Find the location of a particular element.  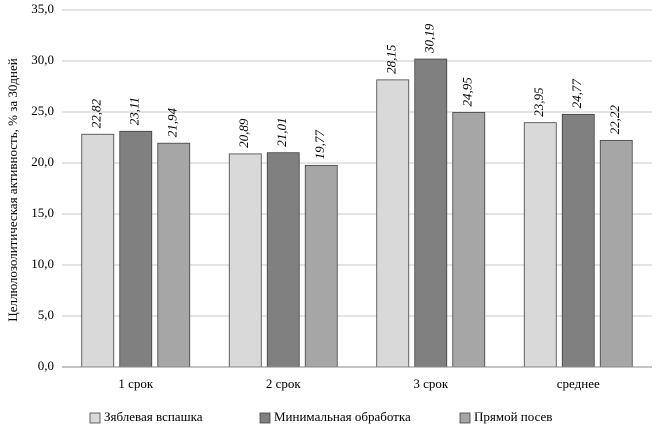

value-label: 19,77 is located at coordinates (319, 145).